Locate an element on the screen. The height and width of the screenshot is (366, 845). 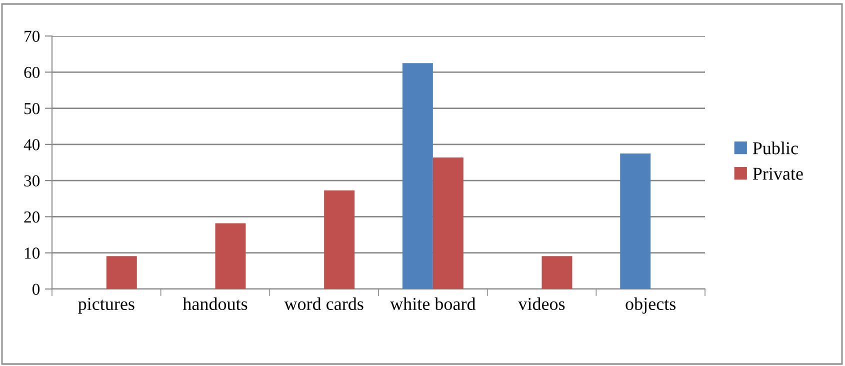
x-tick-label: handouts is located at coordinates (215, 303).